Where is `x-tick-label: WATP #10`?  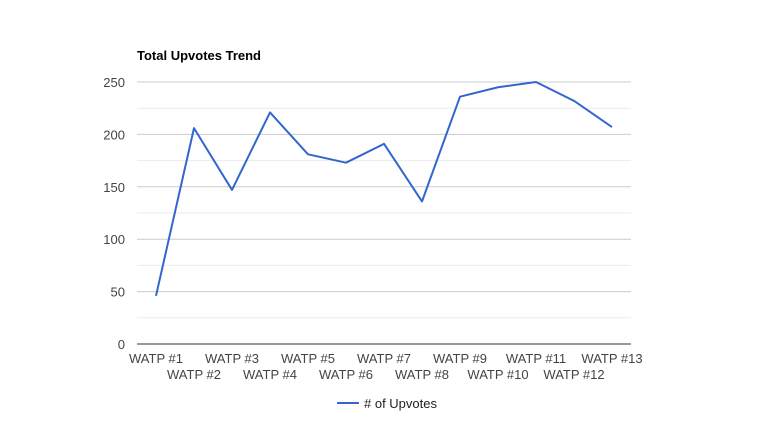 x-tick-label: WATP #10 is located at coordinates (497, 374).